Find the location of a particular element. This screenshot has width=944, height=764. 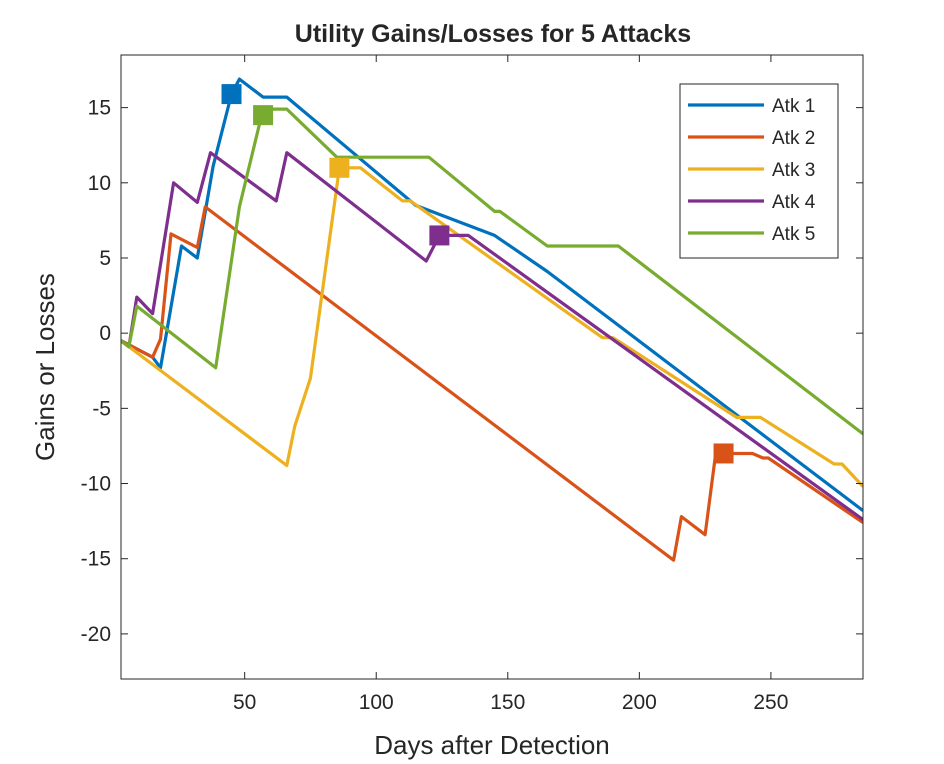

x-tick-label: 200 is located at coordinates (639, 702).